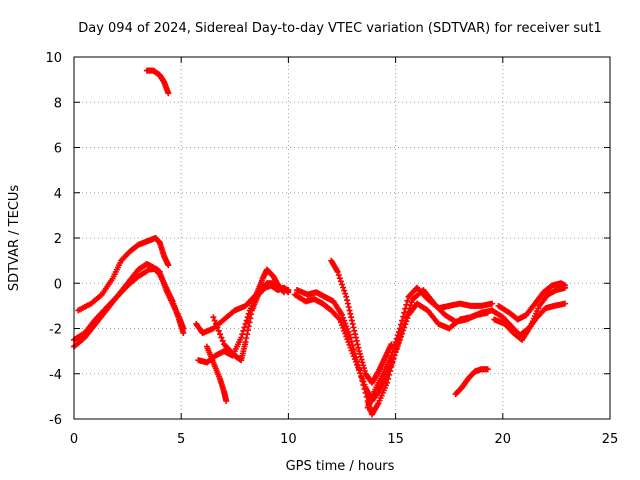 This screenshot has height=480, width=640. What do you see at coordinates (58, 194) in the screenshot?
I see `y-tick-label: 4` at bounding box center [58, 194].